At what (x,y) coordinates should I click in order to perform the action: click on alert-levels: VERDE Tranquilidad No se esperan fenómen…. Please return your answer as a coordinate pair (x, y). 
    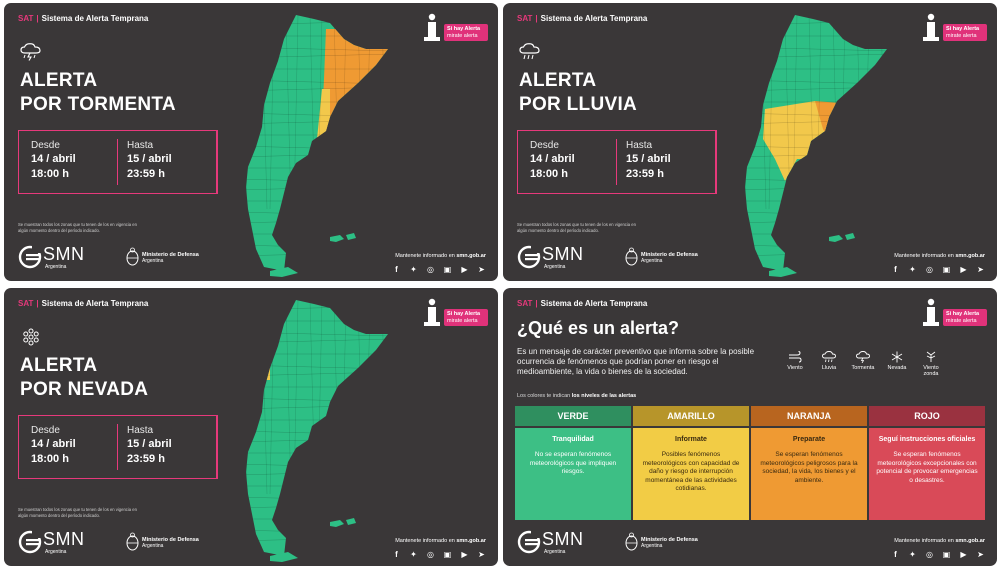
    Looking at the image, I should click on (750, 463).